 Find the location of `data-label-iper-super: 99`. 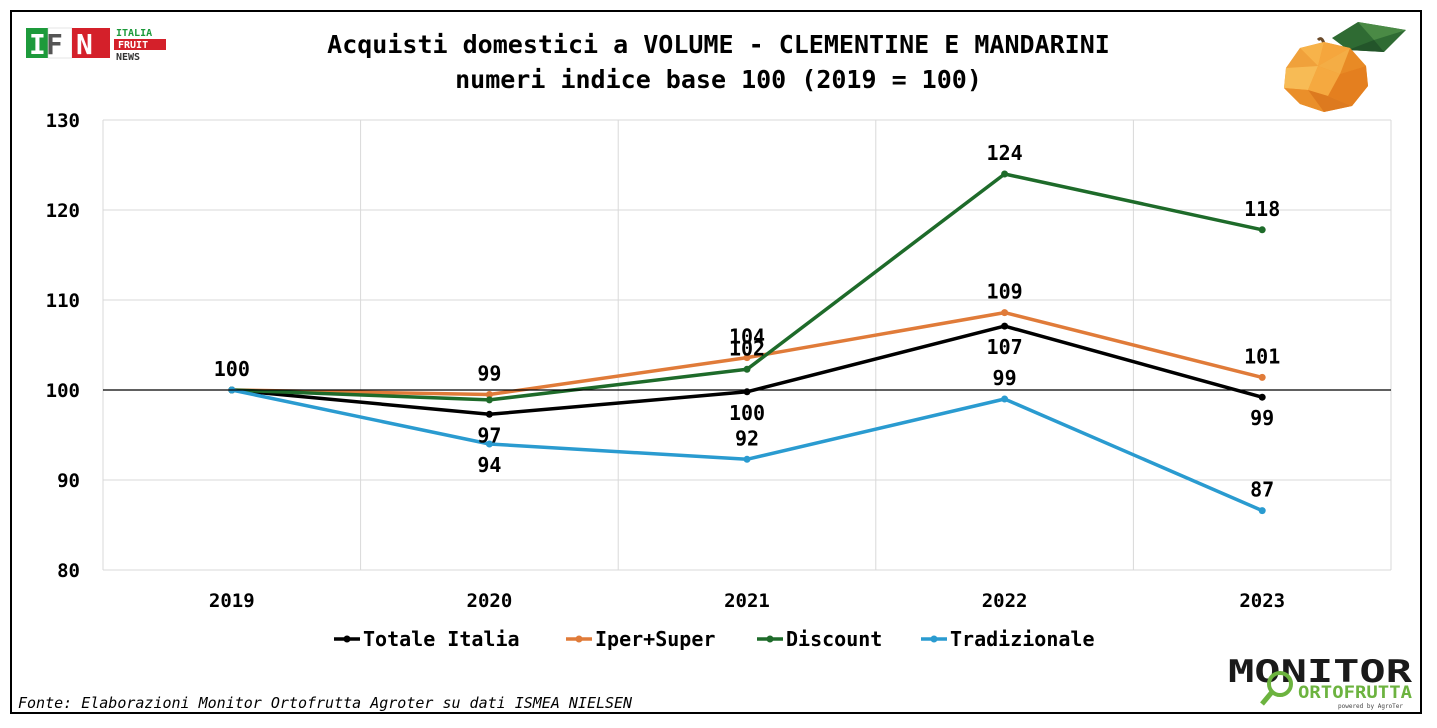

data-label-iper-super: 99 is located at coordinates (489, 374).